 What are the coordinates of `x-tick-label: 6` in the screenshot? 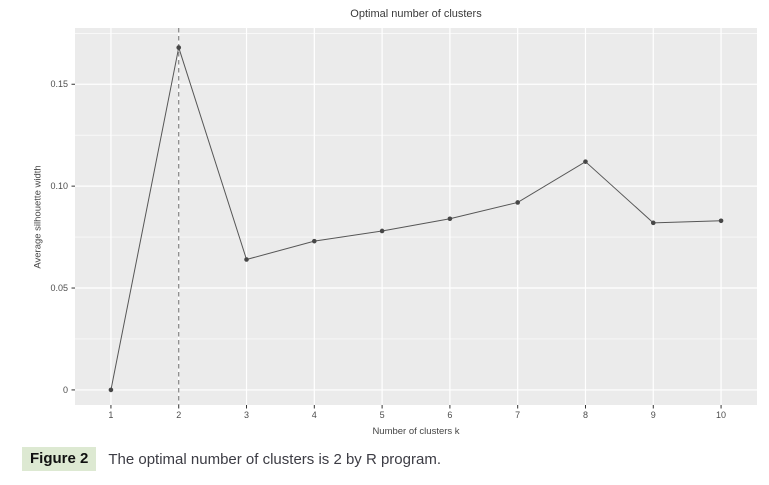 It's located at (449, 415).